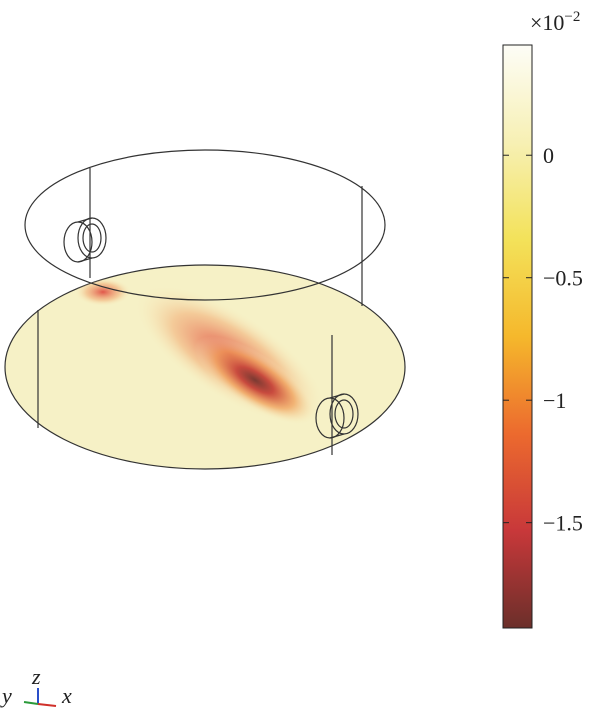 The width and height of the screenshot is (600, 719). I want to click on multiplier-exponent: −2, so click(572, 17).